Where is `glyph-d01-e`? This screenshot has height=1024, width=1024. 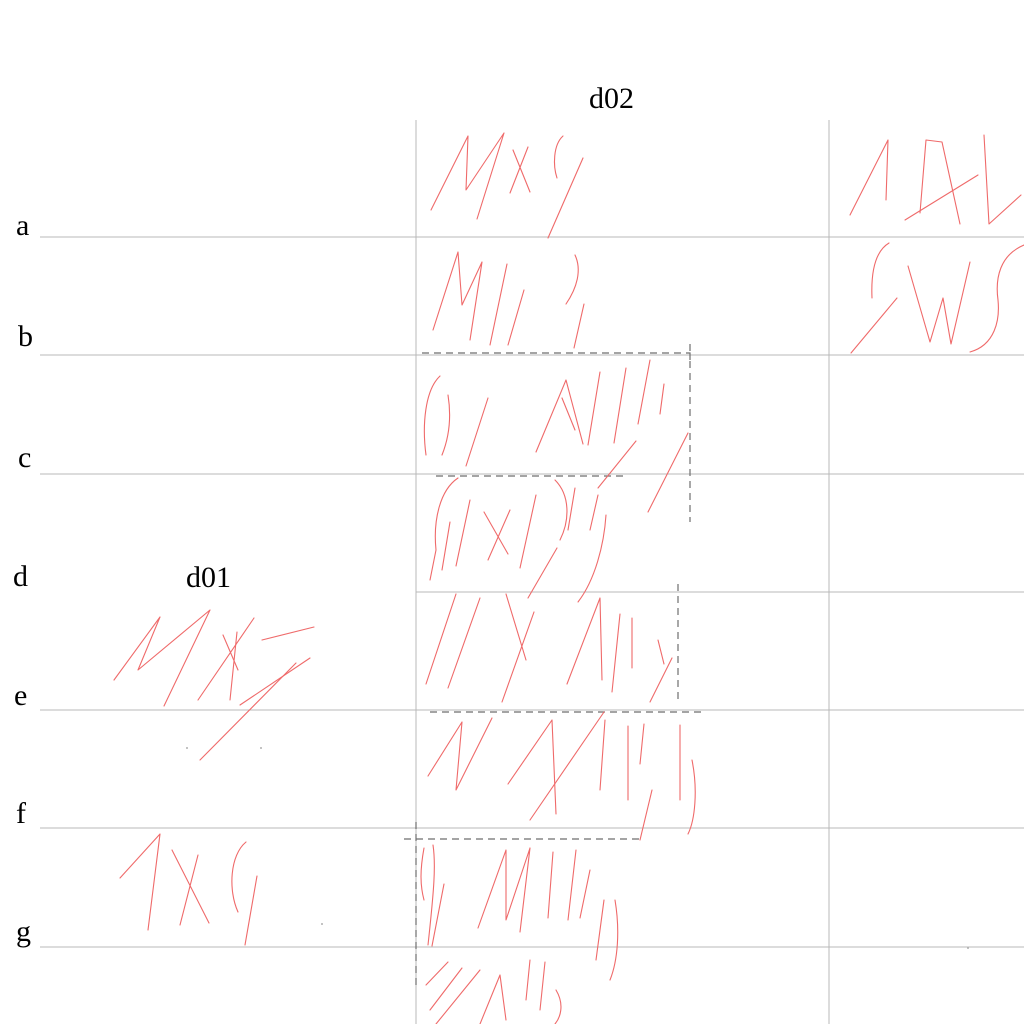 glyph-d01-e is located at coordinates (214, 685).